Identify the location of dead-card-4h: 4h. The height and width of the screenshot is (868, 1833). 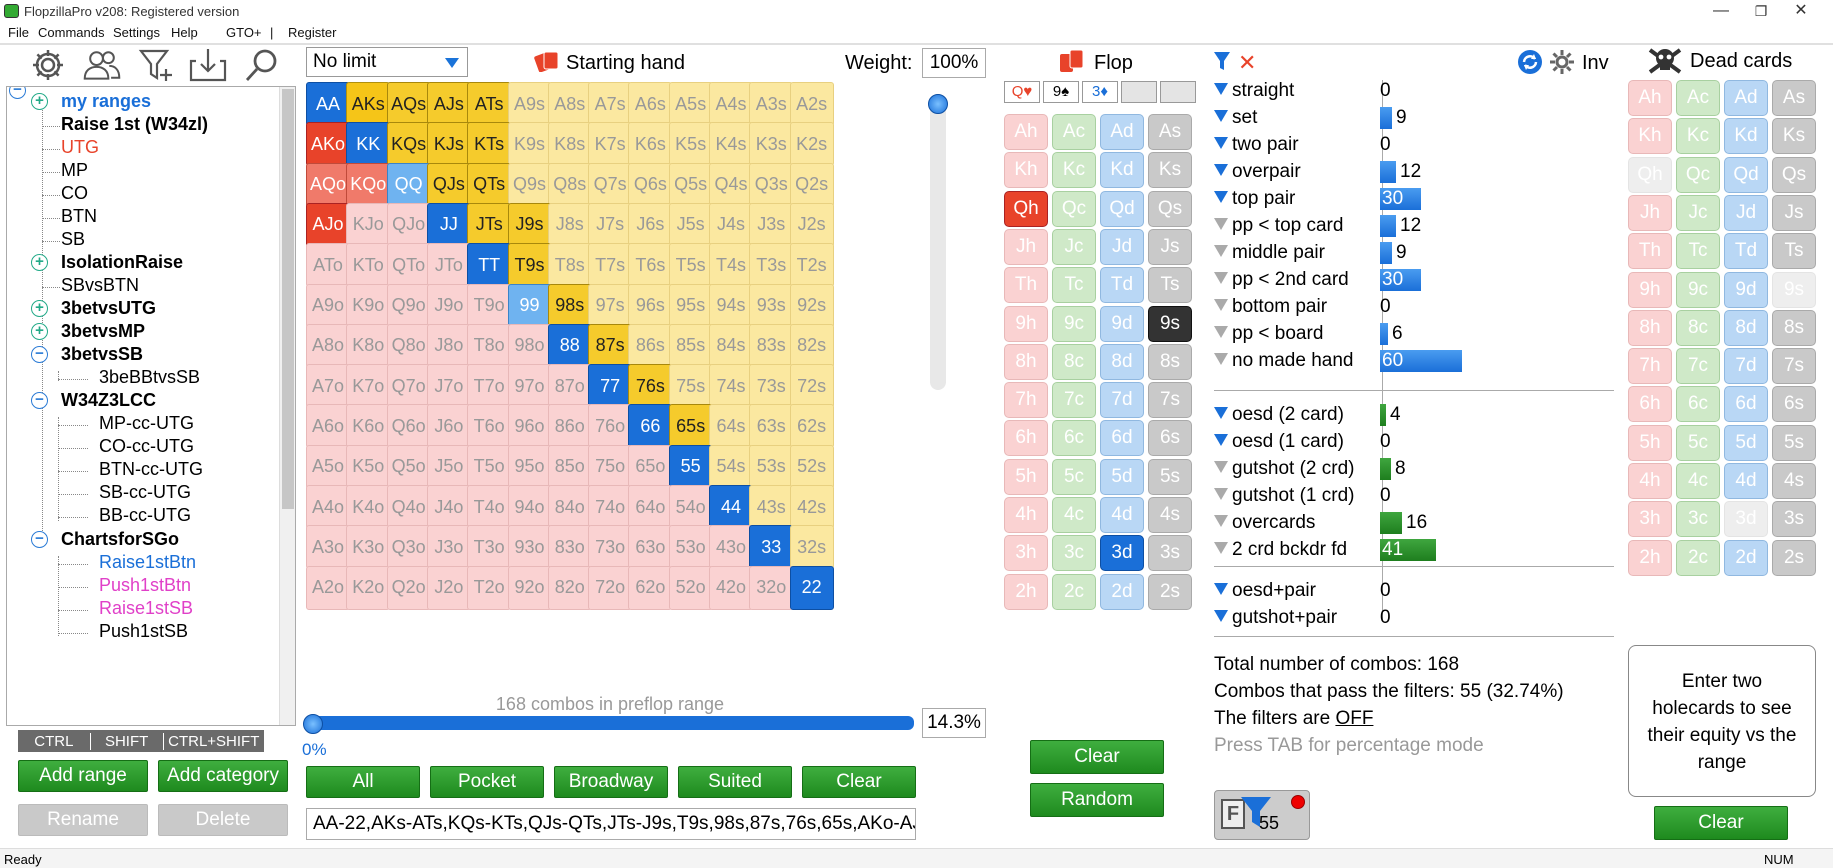
(1650, 481).